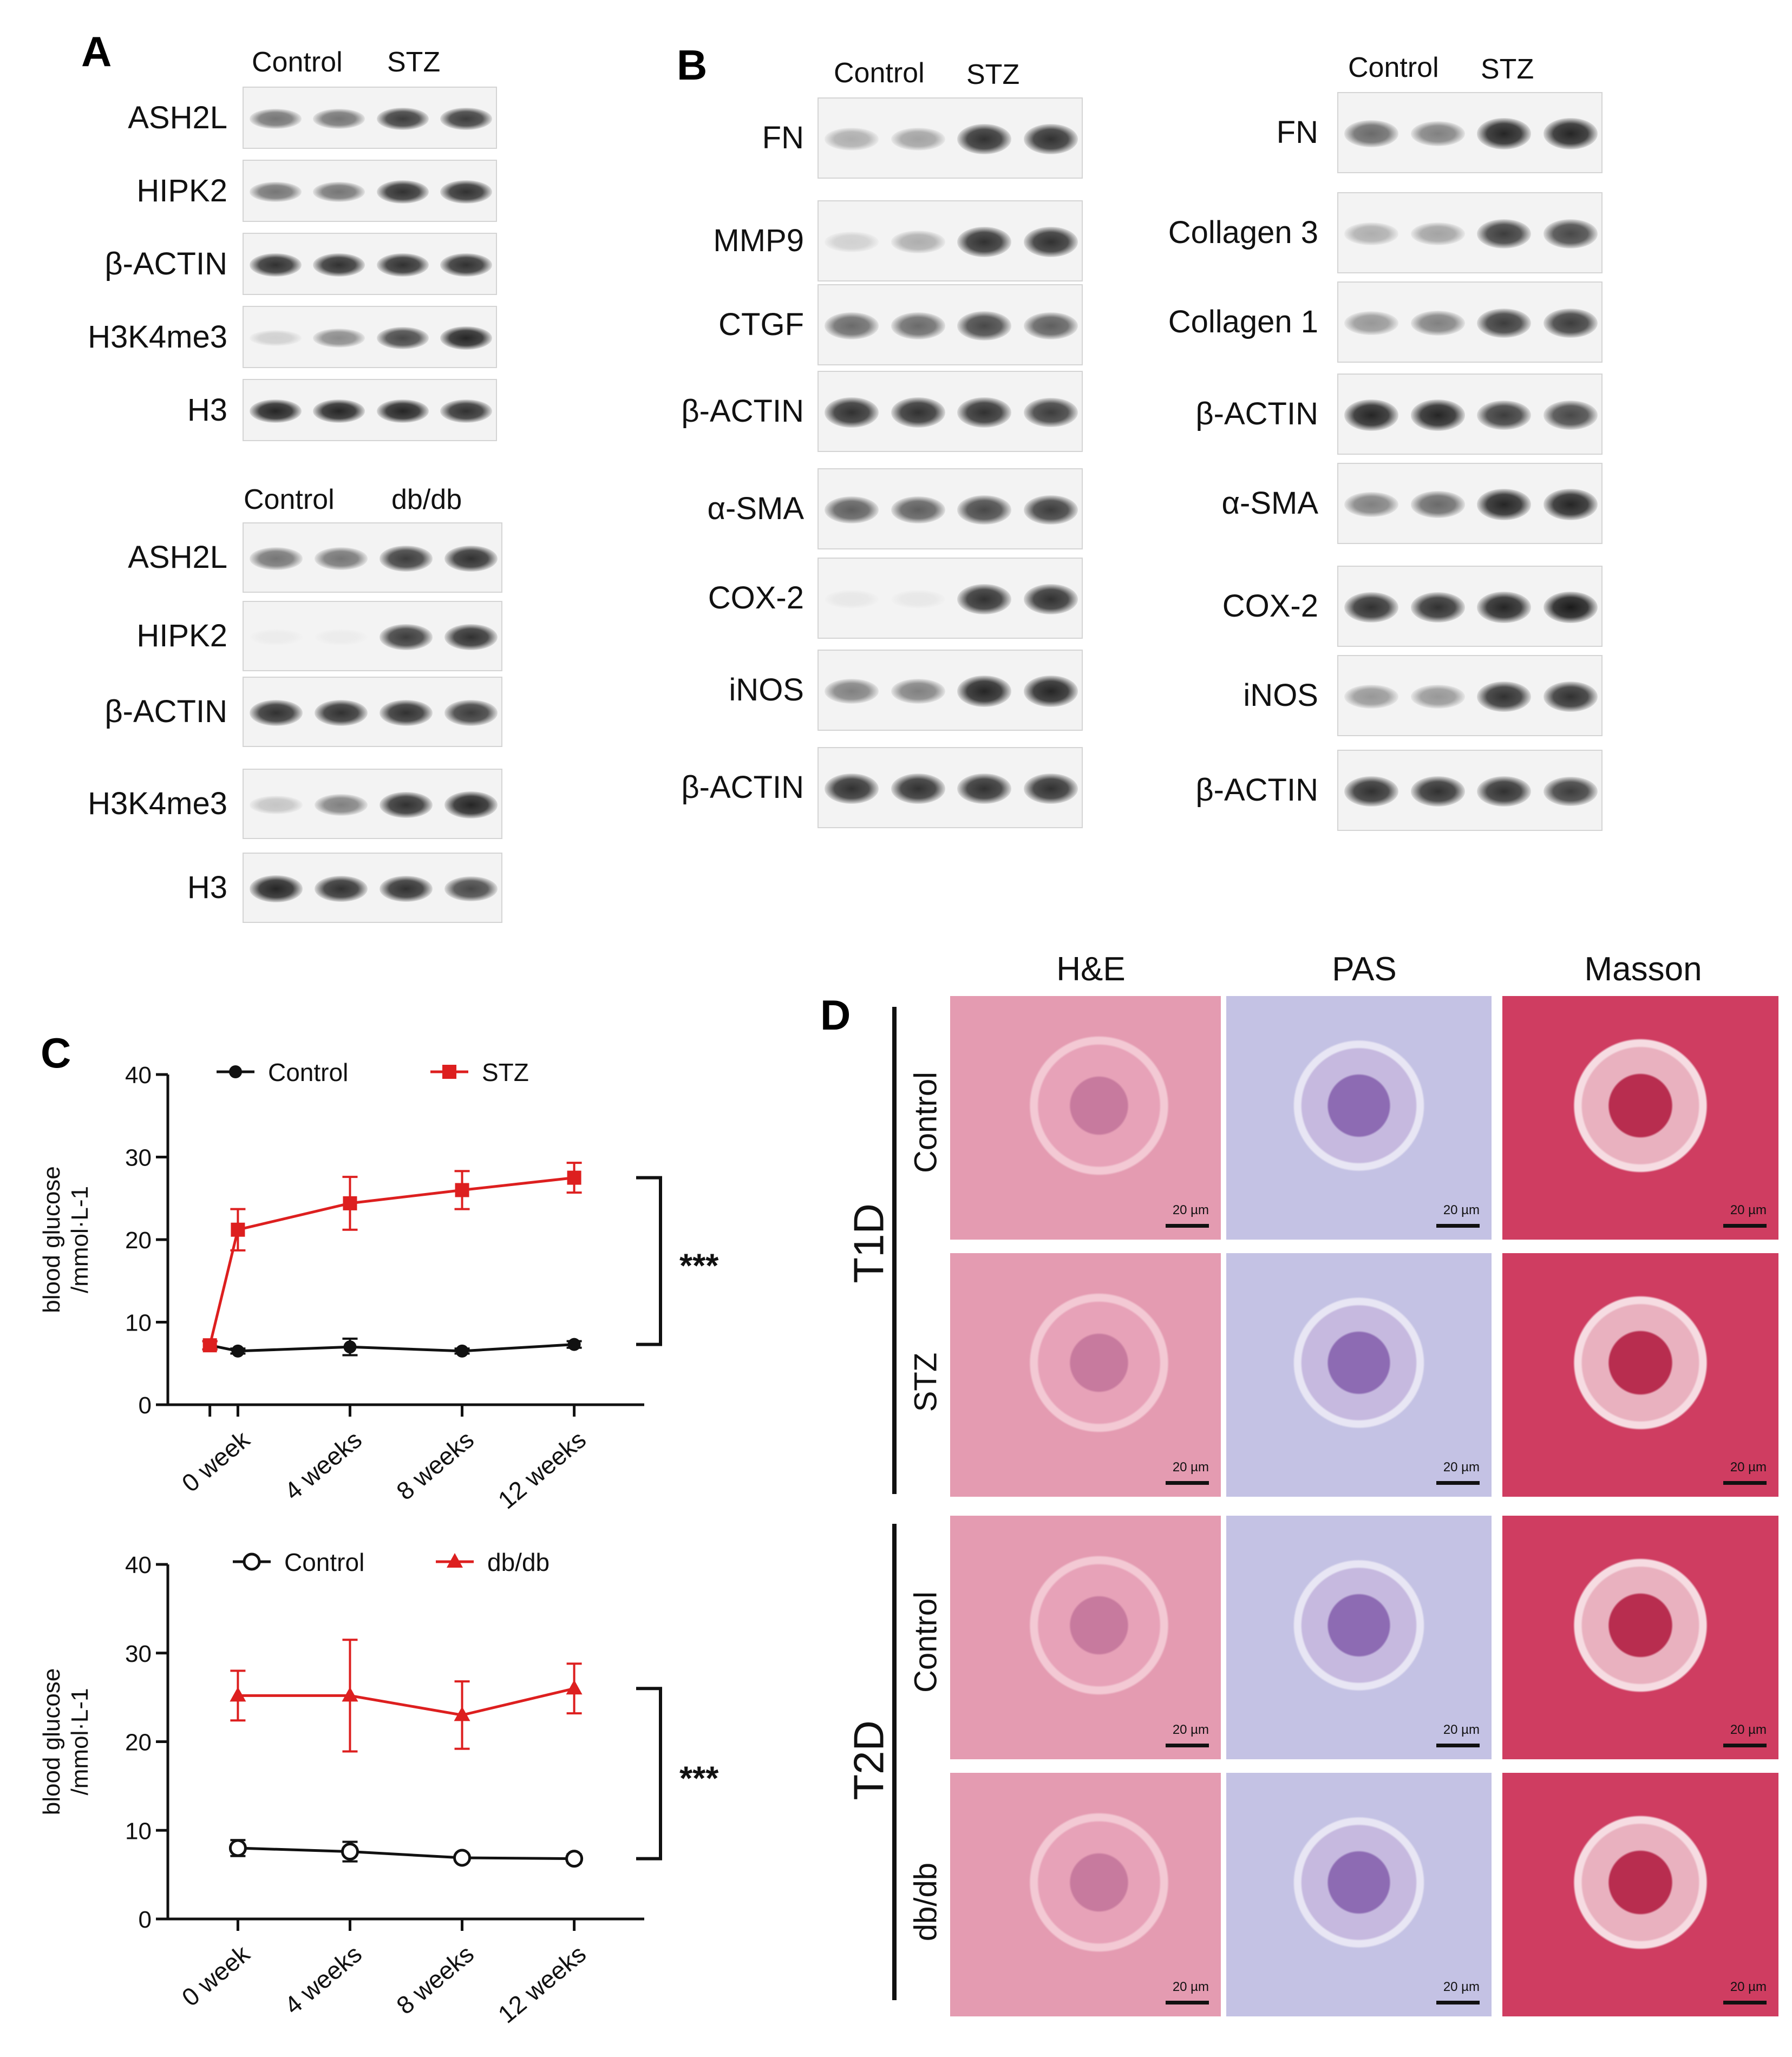  Describe the element at coordinates (649, 1261) in the screenshot. I see `c-top-sig-bracket` at that location.